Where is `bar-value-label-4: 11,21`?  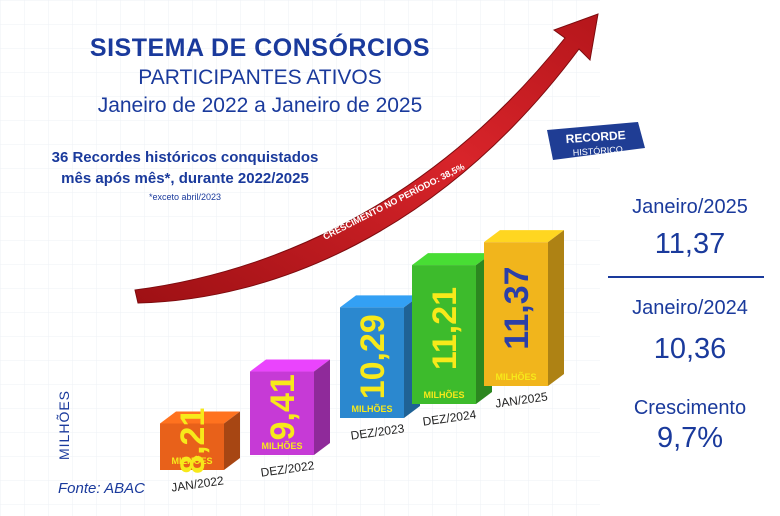 bar-value-label-4: 11,21 is located at coordinates (445, 328).